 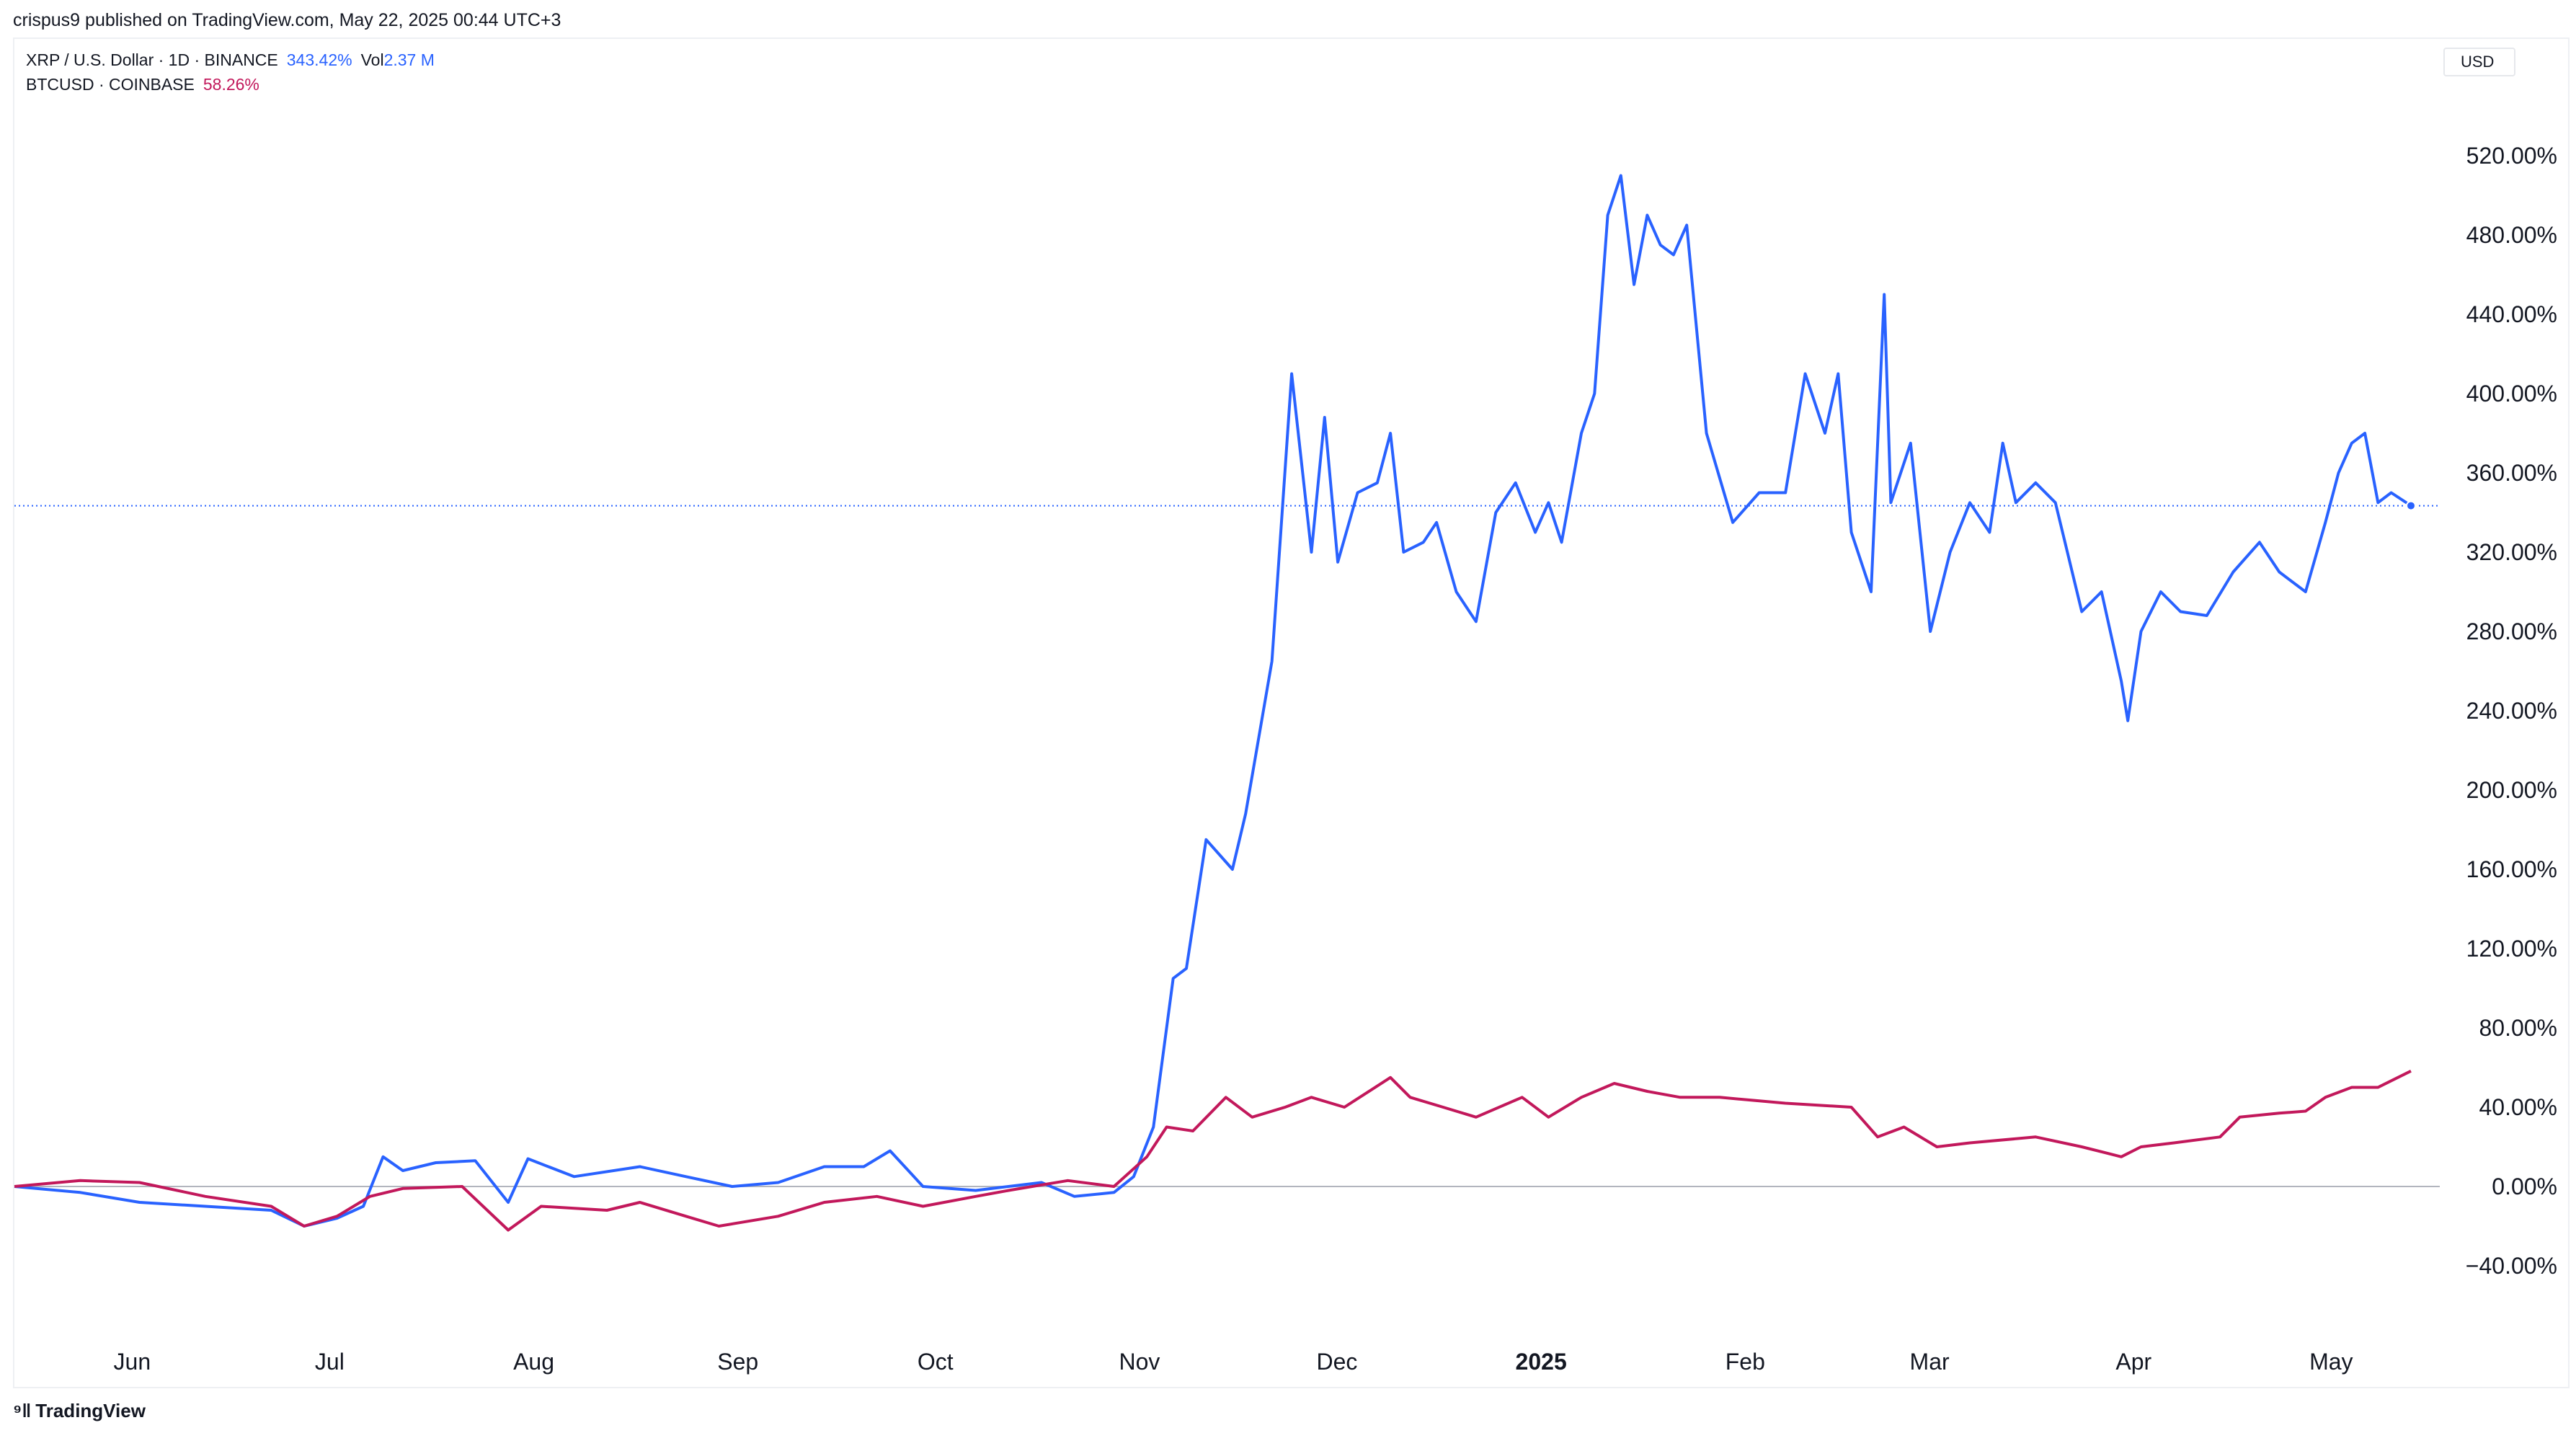 What do you see at coordinates (330, 1362) in the screenshot?
I see `x-tick-label: Jul` at bounding box center [330, 1362].